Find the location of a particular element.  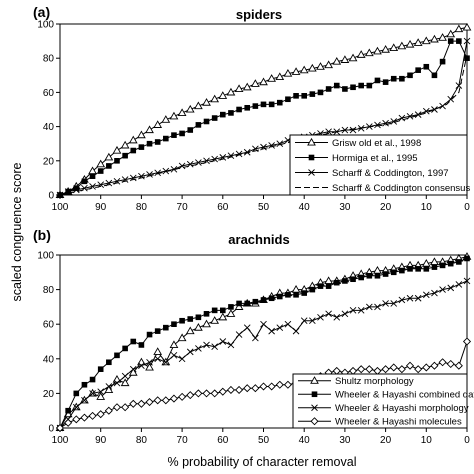

y-tick-label: 20 is located at coordinates (49, 161).